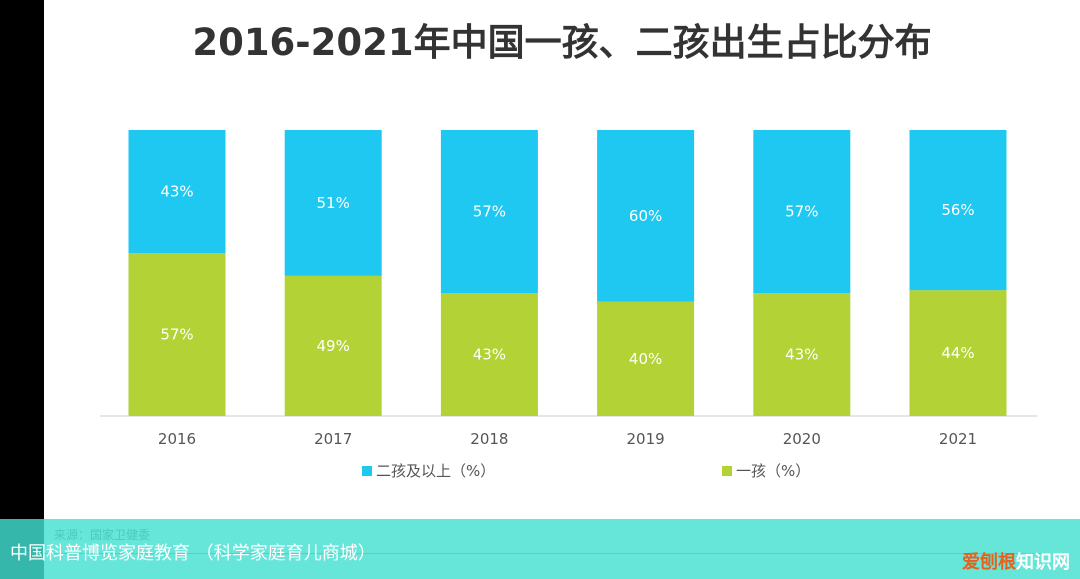  I want to click on caption-overlay: 来源：国家卫健委 中国科普博览家庭教育 （科学家庭育儿商城） 爱刨根知识网, so click(540, 549).